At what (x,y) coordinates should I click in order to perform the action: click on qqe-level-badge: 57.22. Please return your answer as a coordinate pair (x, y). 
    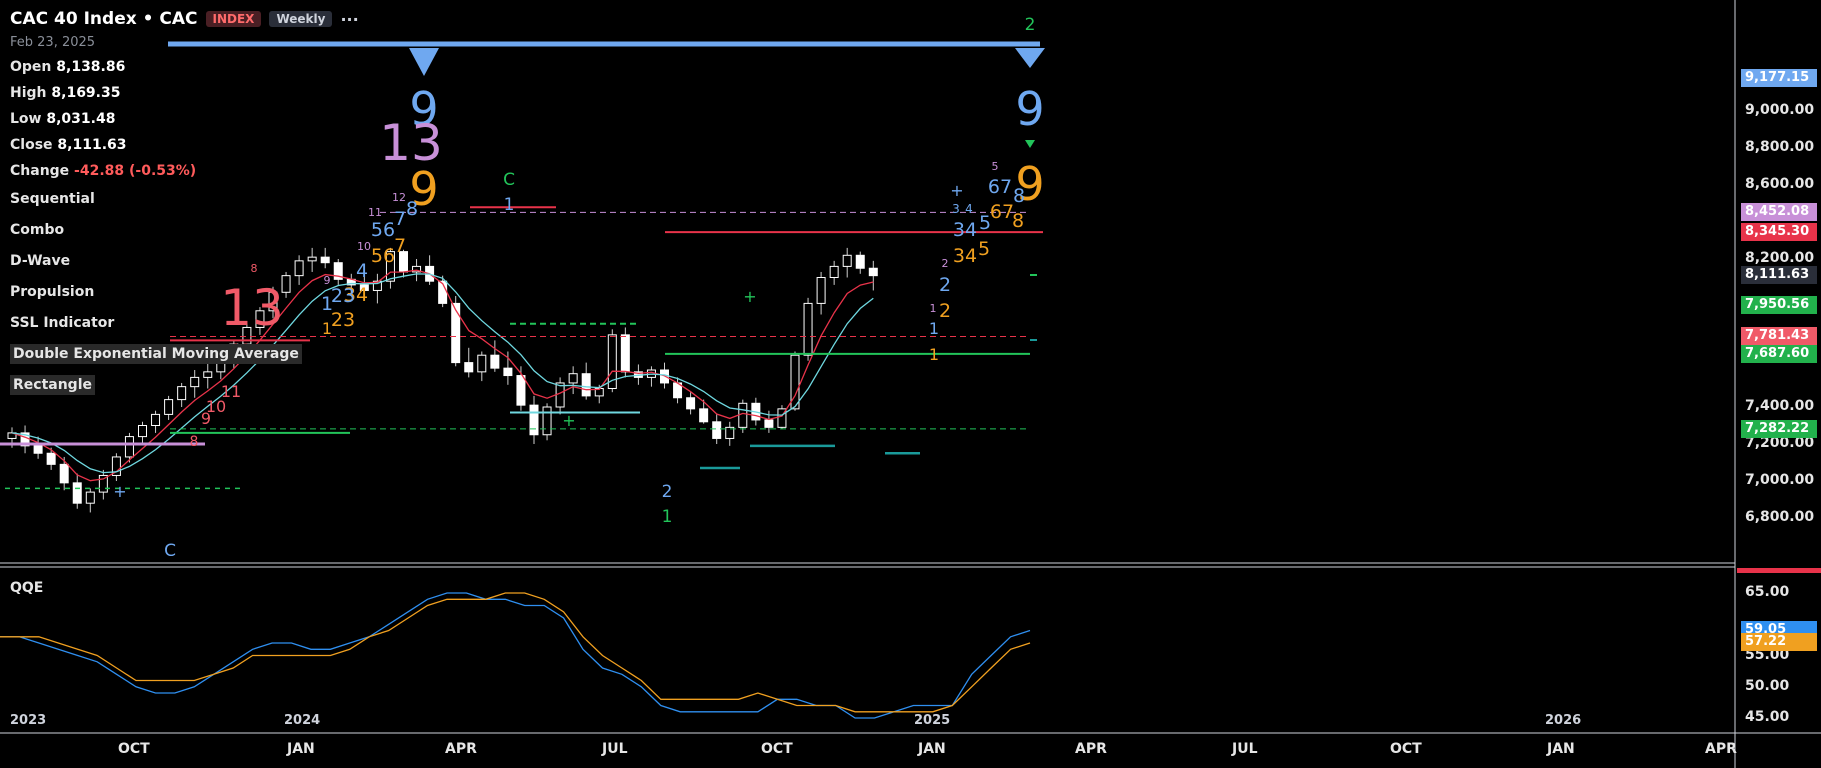
    Looking at the image, I should click on (1779, 641).